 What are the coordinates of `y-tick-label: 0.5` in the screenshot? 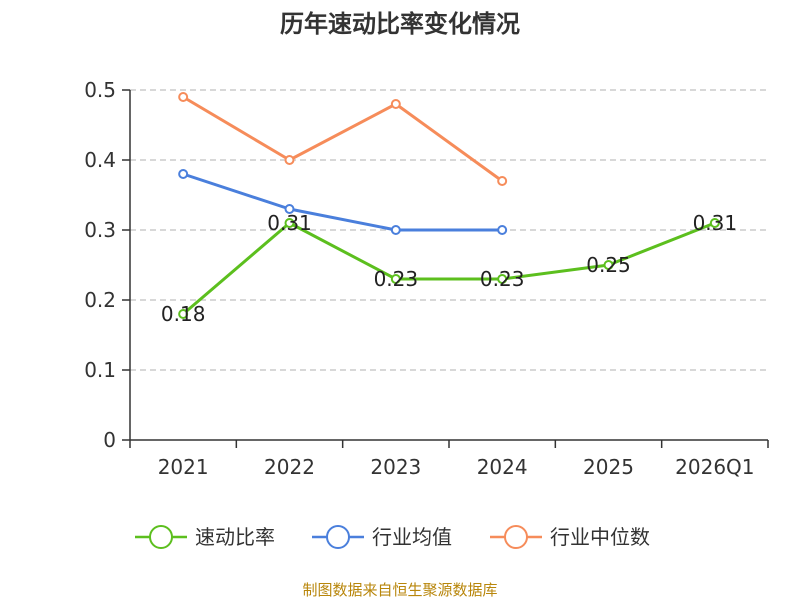 It's located at (100, 90).